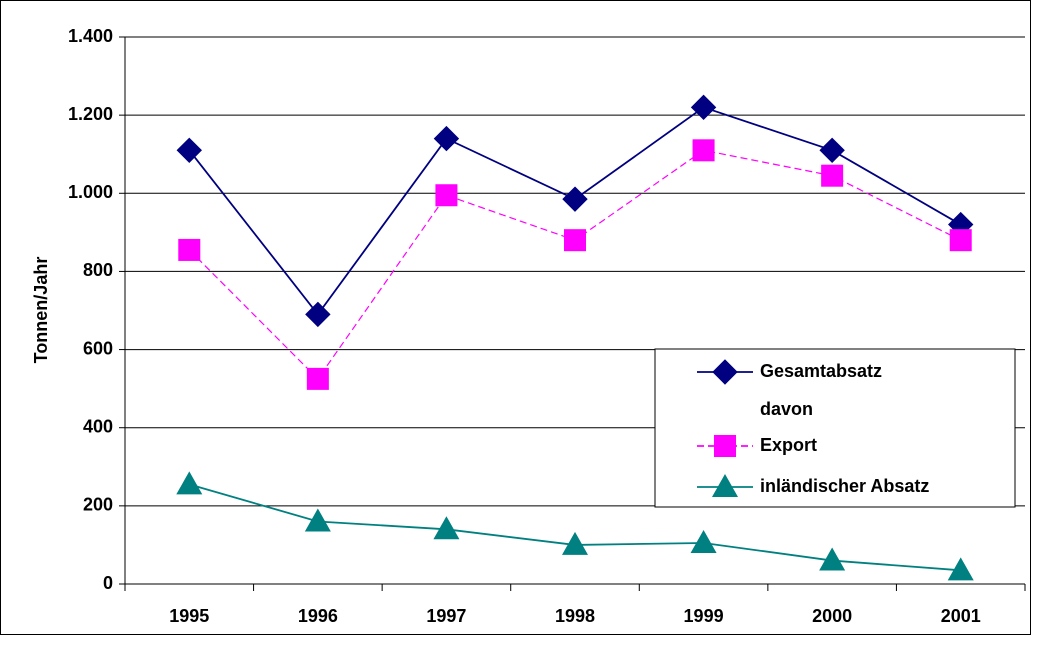 The image size is (1041, 645). I want to click on y-tick-label: 200, so click(98, 505).